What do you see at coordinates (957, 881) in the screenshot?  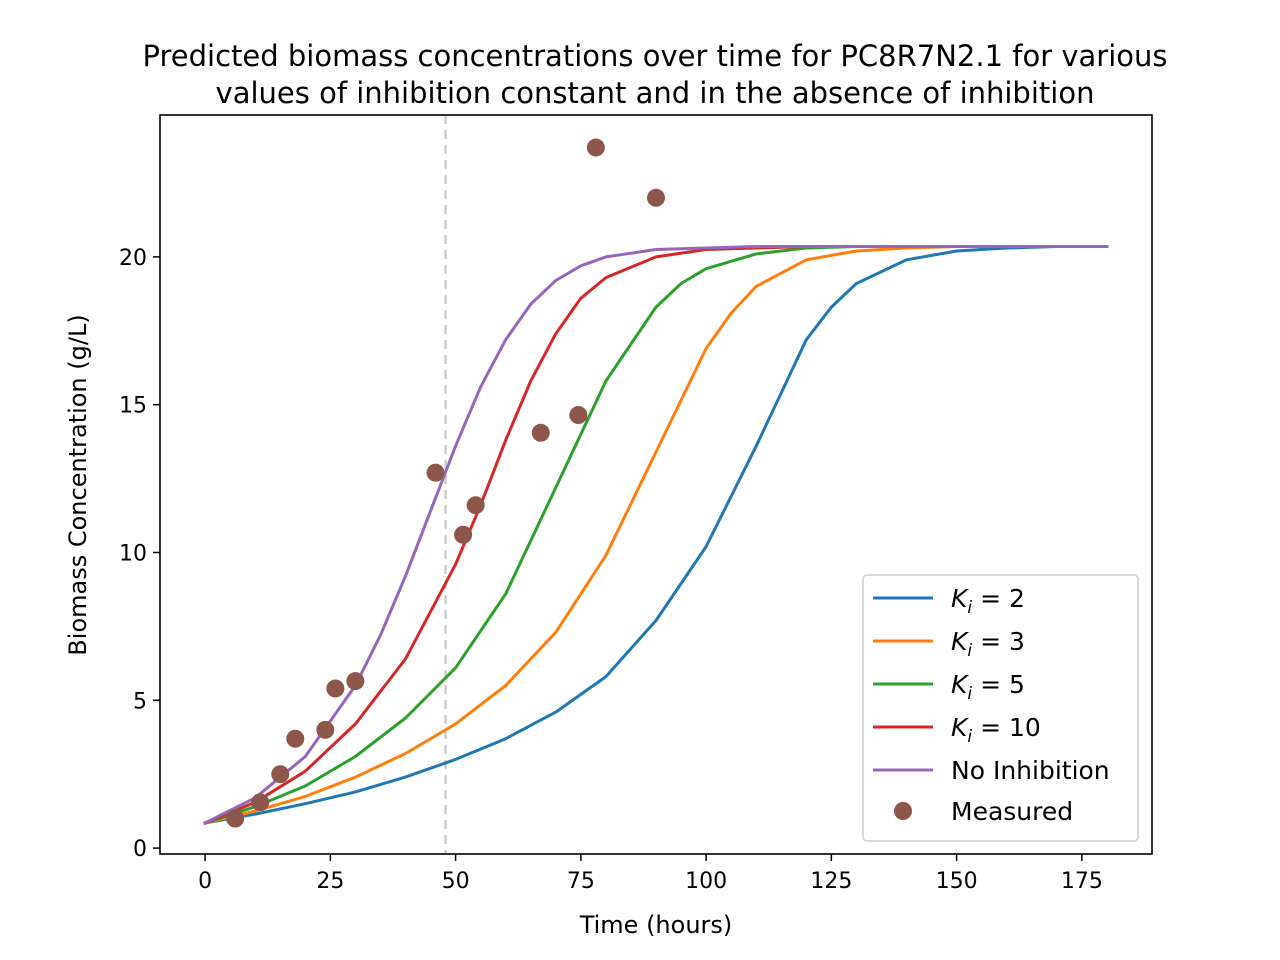 I see `x-tick-label: 150` at bounding box center [957, 881].